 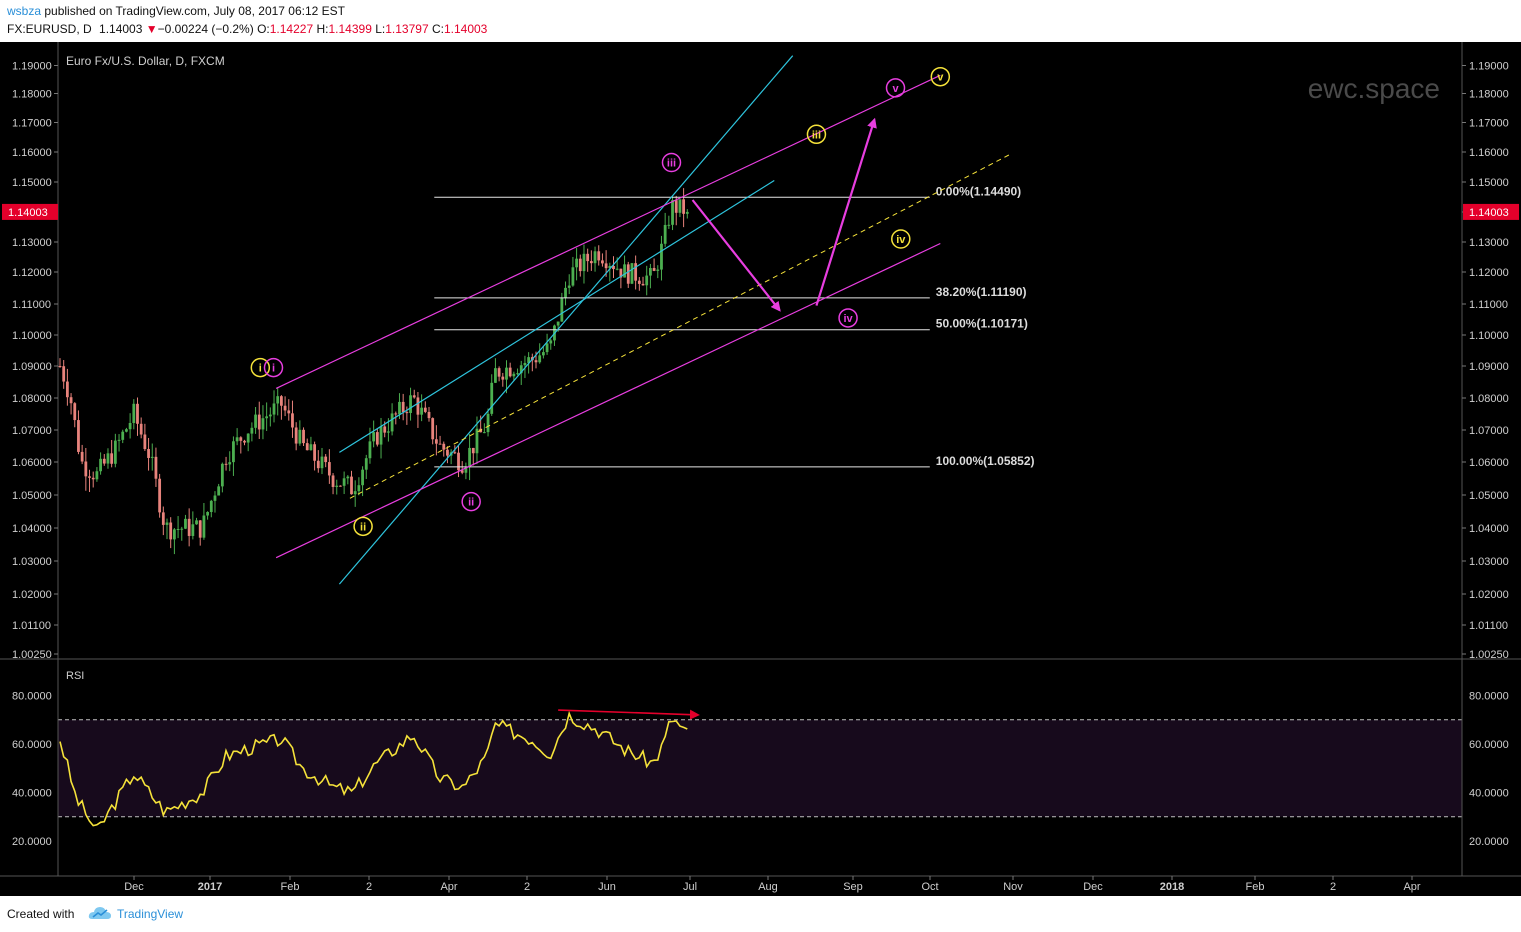 I want to click on rsi-tick-left: 60.0000, so click(x=32, y=745).